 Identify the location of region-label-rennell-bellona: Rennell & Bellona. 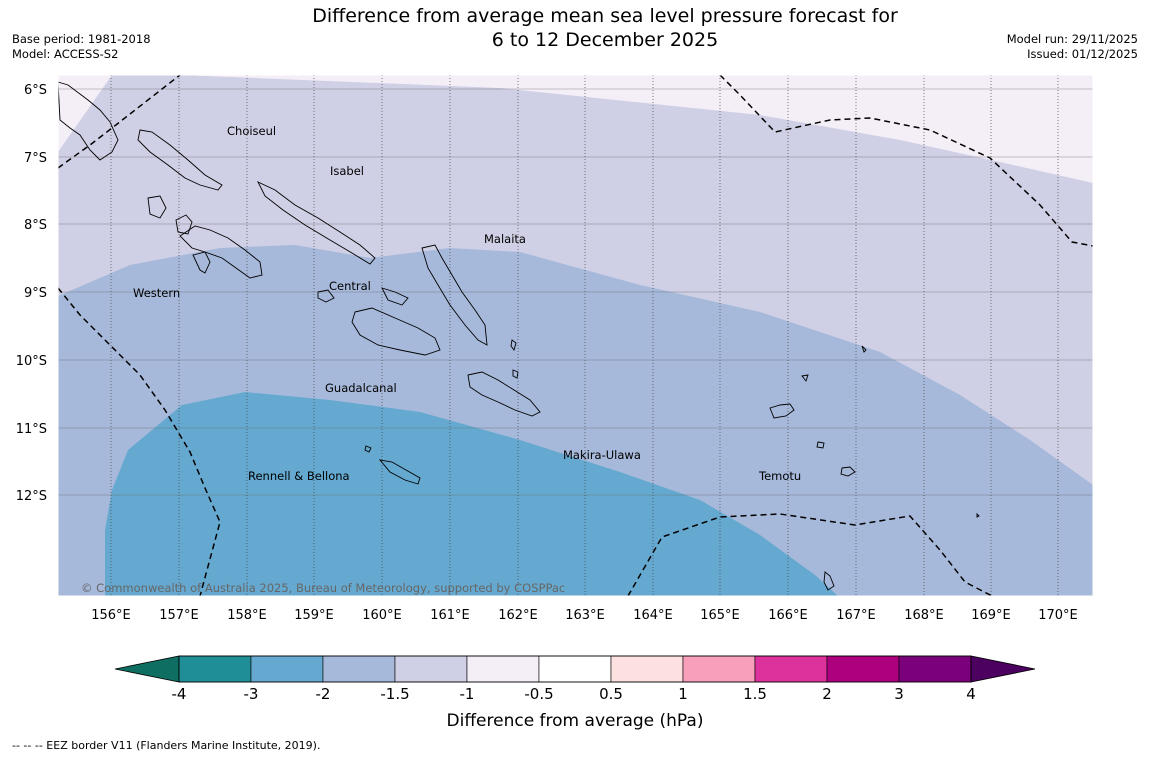
(299, 476).